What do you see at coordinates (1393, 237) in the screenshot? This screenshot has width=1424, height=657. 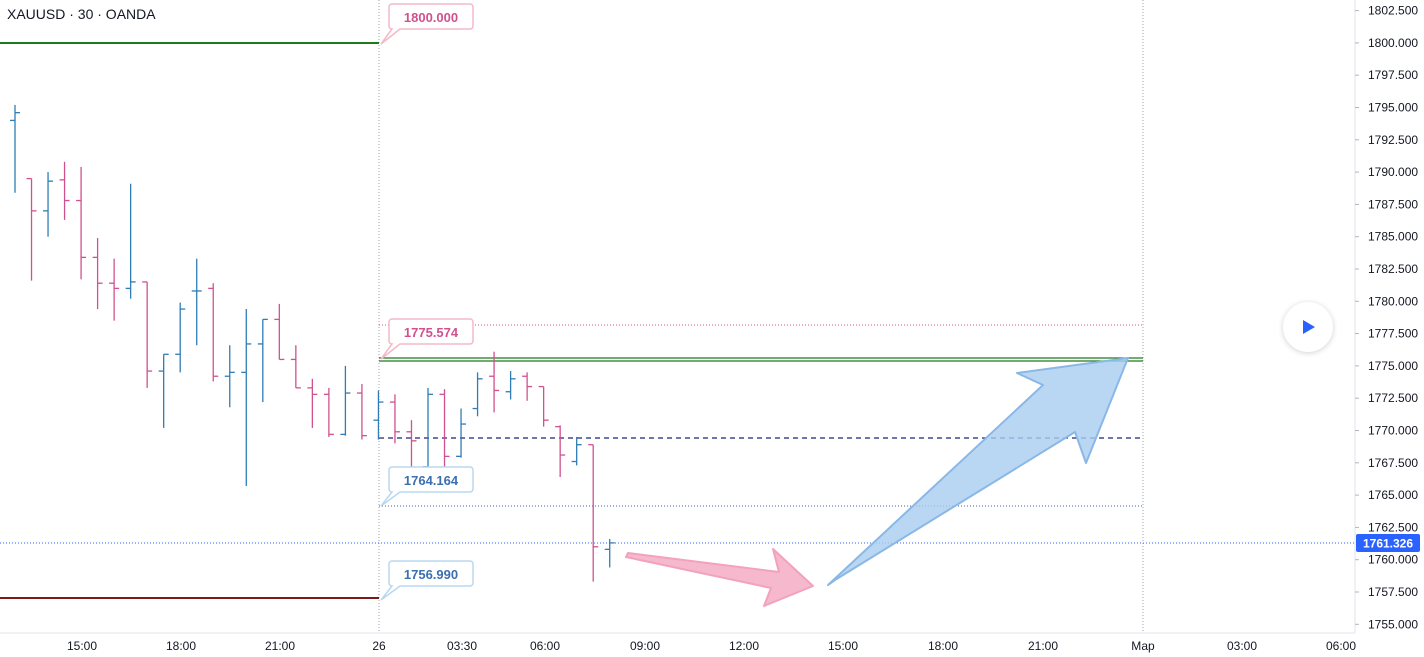 I see `price-tick-label: 1785.000` at bounding box center [1393, 237].